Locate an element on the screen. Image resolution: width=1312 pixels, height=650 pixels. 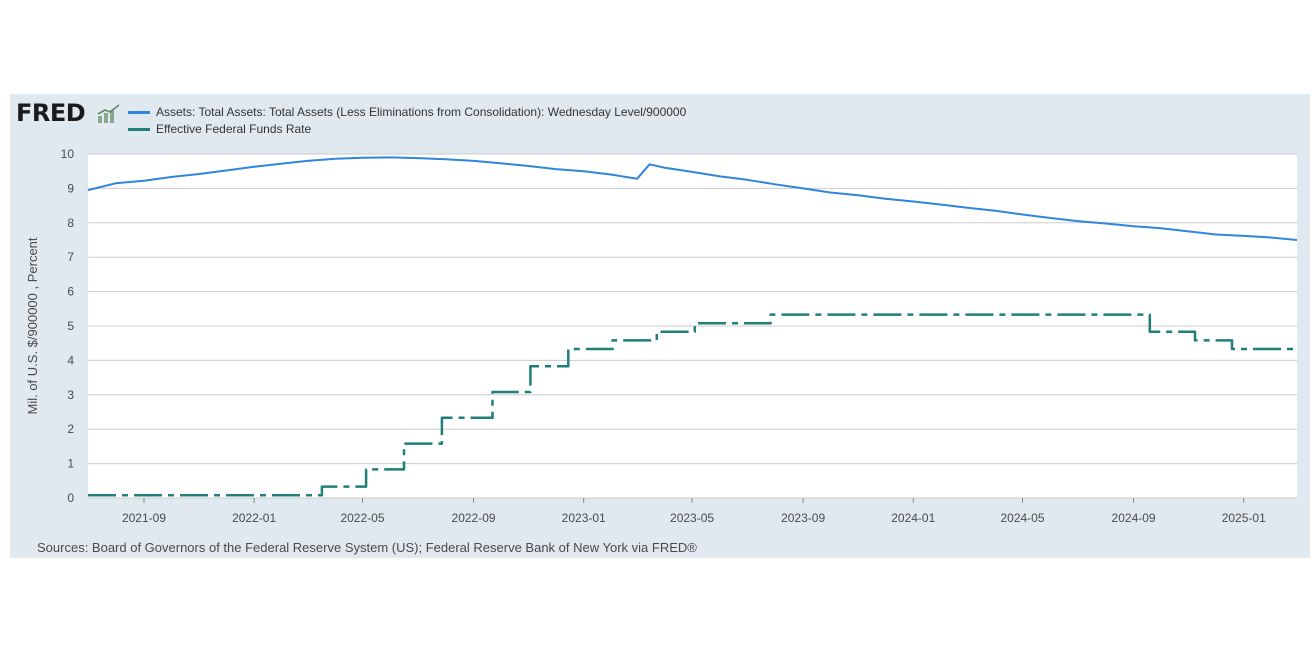
x-tick-label: 2025-01 is located at coordinates (1244, 518).